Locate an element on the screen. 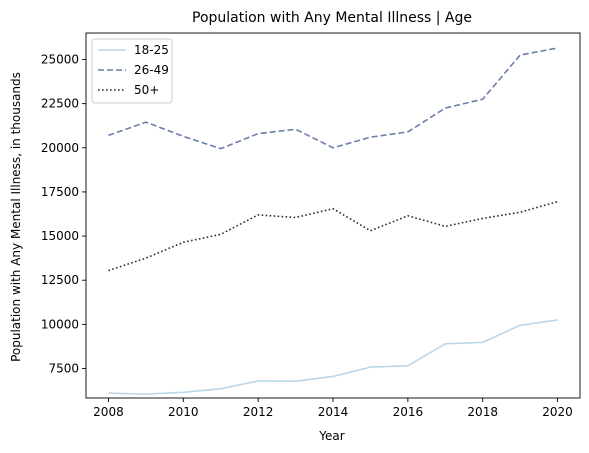  x-tick-label: 2016 is located at coordinates (408, 412).